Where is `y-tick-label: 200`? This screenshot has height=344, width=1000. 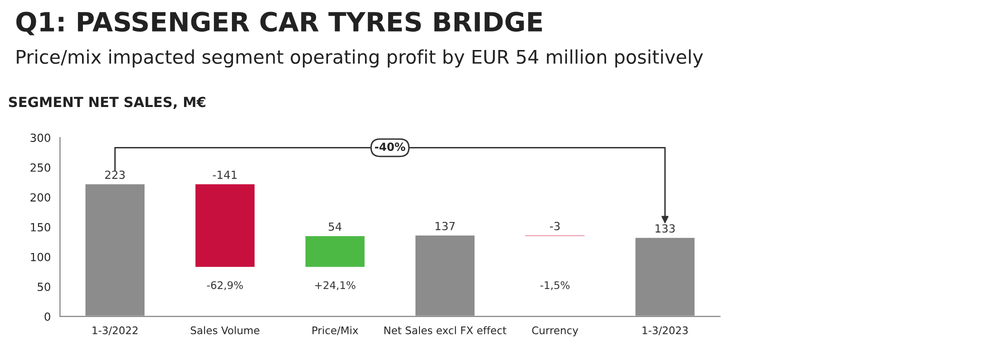 y-tick-label: 200 is located at coordinates (40, 197).